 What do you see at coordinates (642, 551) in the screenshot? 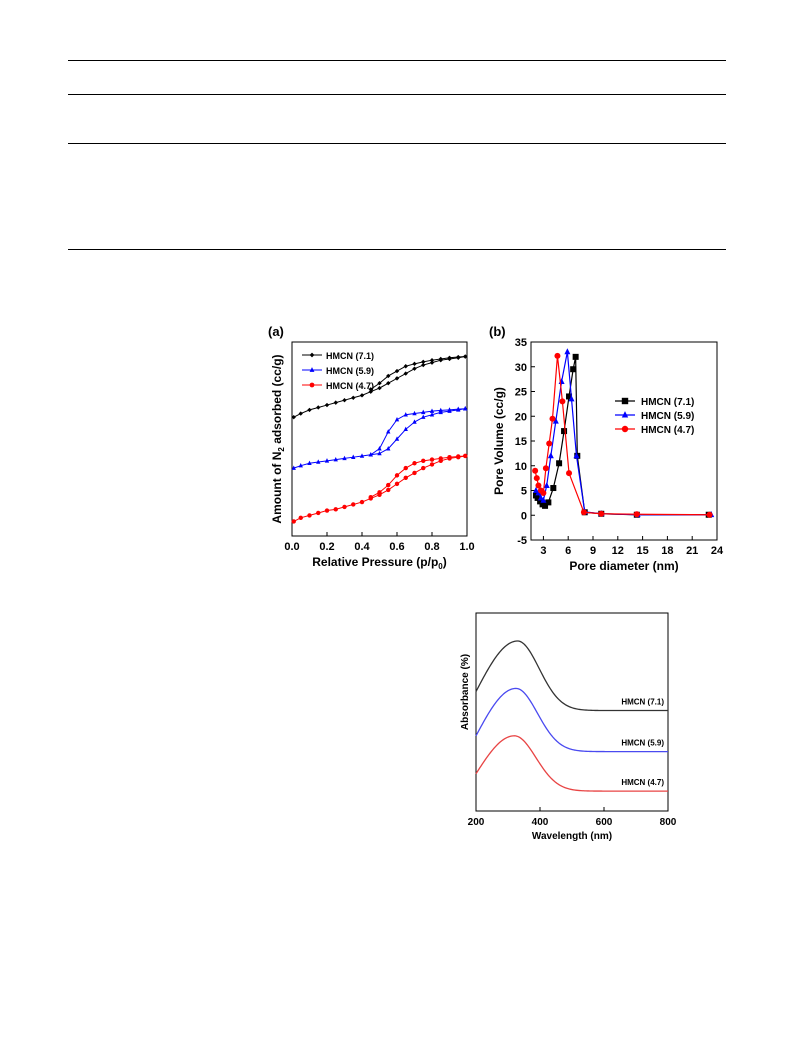
I see `x-tick-label-b: 15` at bounding box center [642, 551].